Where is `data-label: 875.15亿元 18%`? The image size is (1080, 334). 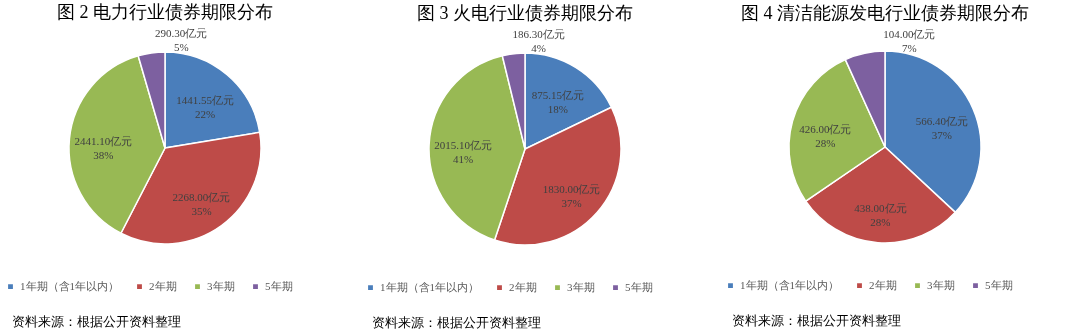 data-label: 875.15亿元 18% is located at coordinates (558, 102).